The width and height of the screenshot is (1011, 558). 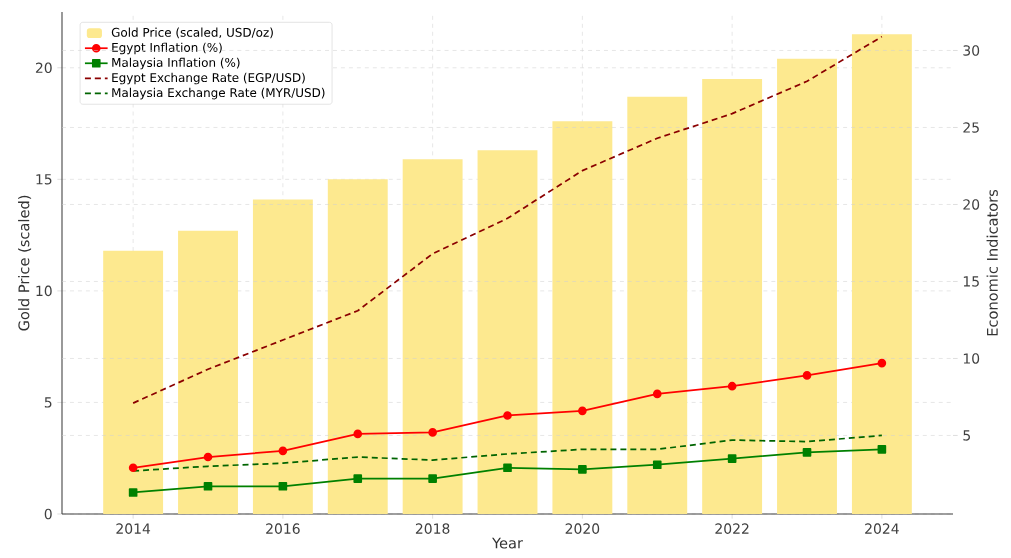 What do you see at coordinates (43, 68) in the screenshot?
I see `y-tick-label: 20` at bounding box center [43, 68].